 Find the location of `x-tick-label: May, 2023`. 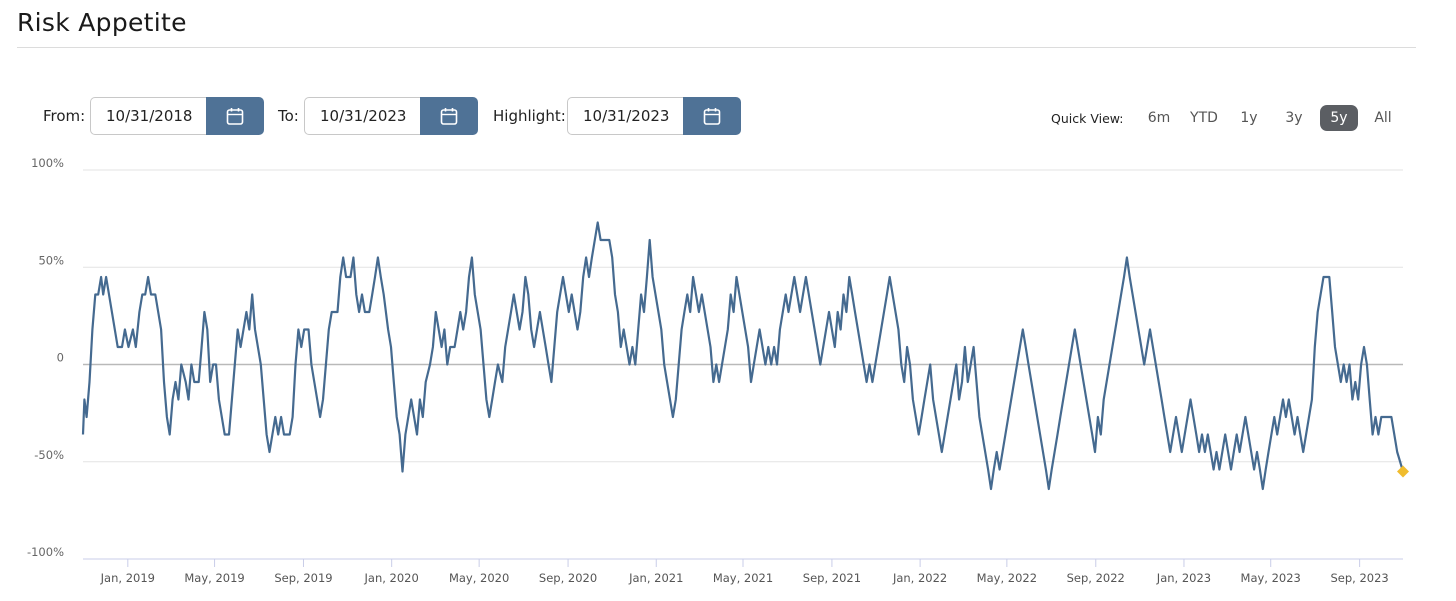

x-tick-label: May, 2023 is located at coordinates (1271, 578).